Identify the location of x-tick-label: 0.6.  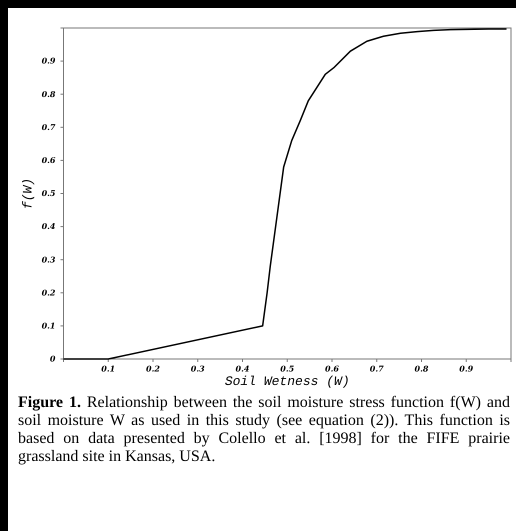
(332, 369).